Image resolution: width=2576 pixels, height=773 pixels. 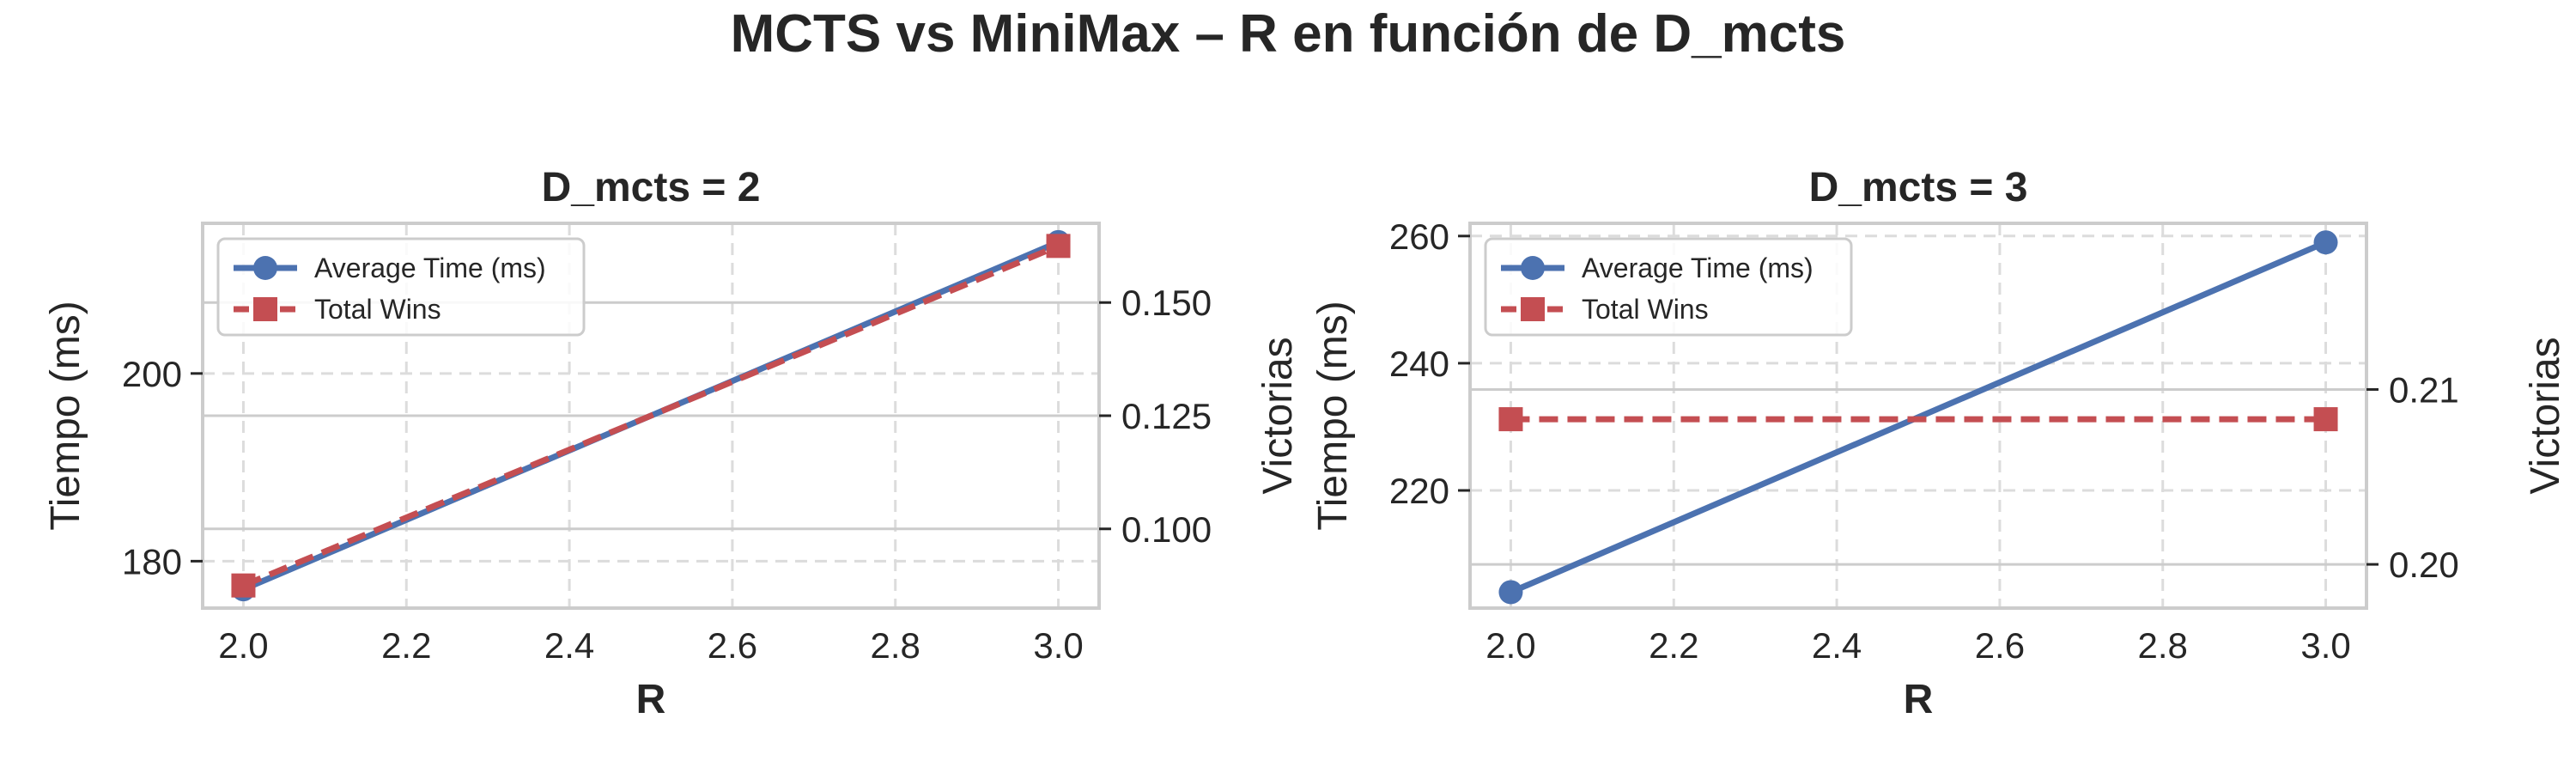 What do you see at coordinates (1419, 491) in the screenshot?
I see `y-tick-label: 220` at bounding box center [1419, 491].